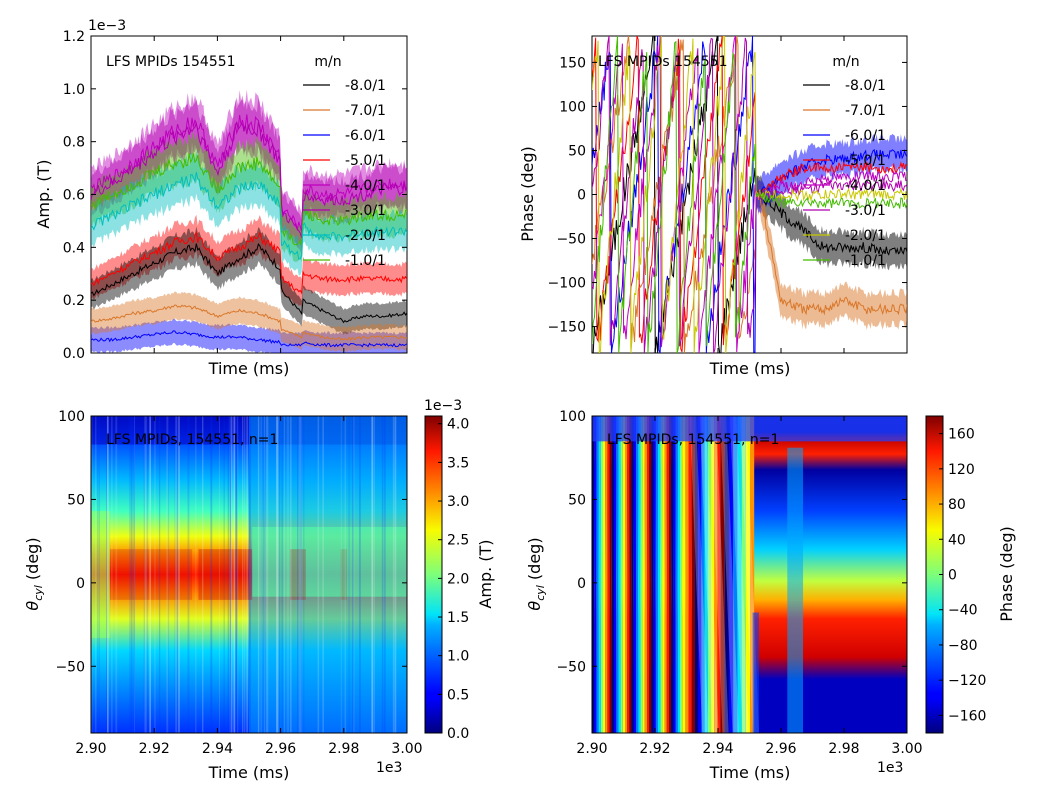  I want to click on y-tick-label: −150, so click(567, 328).